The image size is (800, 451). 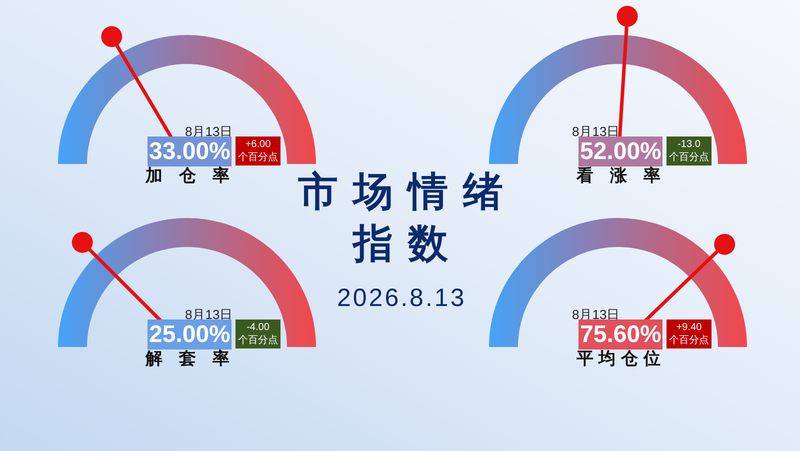 What do you see at coordinates (195, 358) in the screenshot?
I see `text: 解套率` at bounding box center [195, 358].